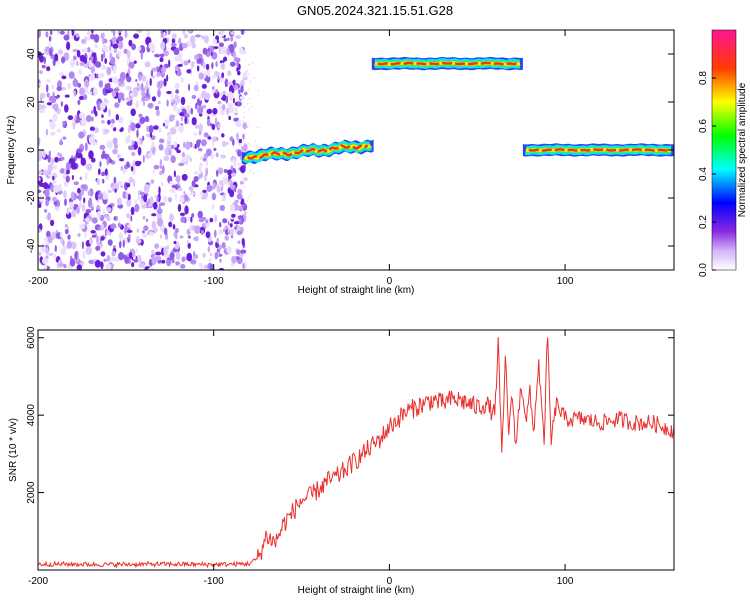 This screenshot has height=600, width=750. Describe the element at coordinates (31, 150) in the screenshot. I see `y-tick-label: 0` at that location.